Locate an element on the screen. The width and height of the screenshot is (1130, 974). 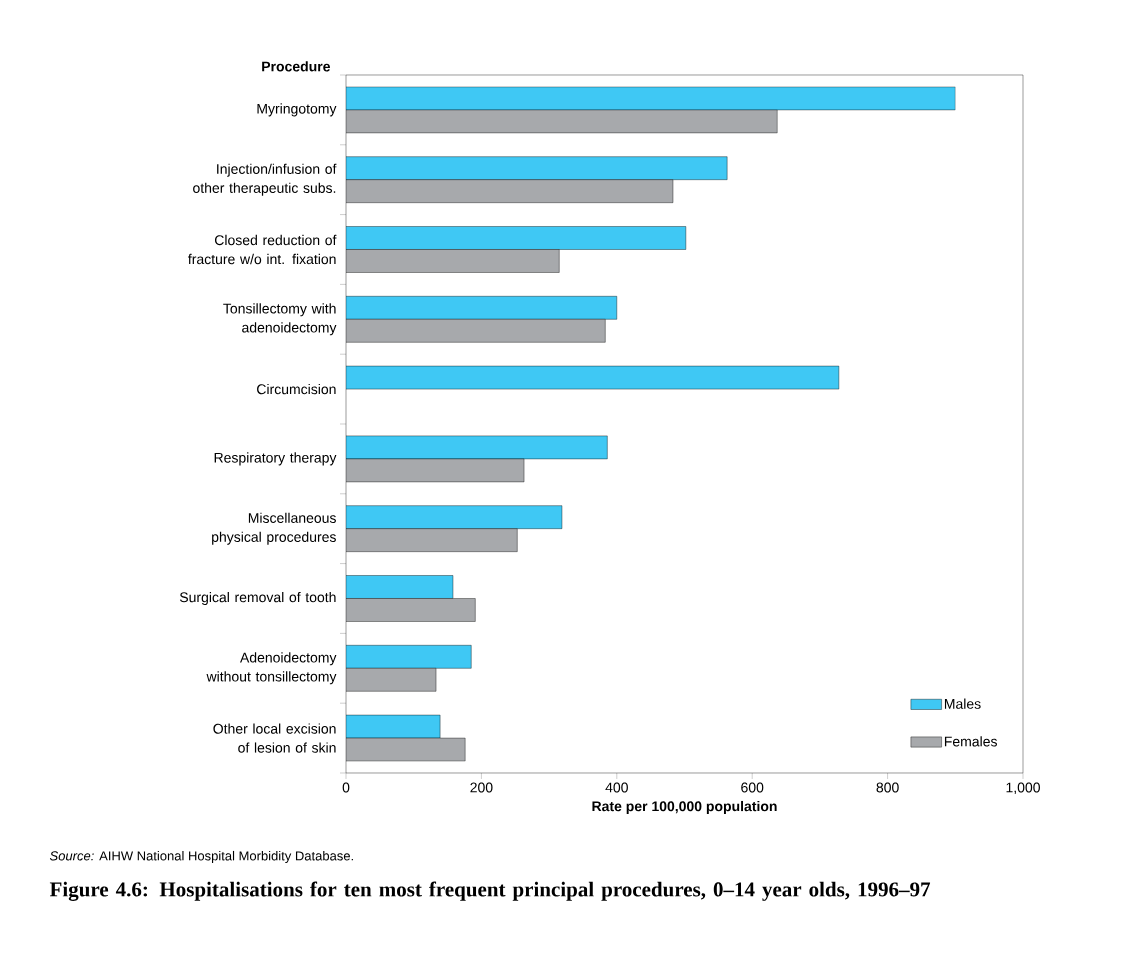
y-tick-label: Other local excision of lesion of skin is located at coordinates (274, 738).